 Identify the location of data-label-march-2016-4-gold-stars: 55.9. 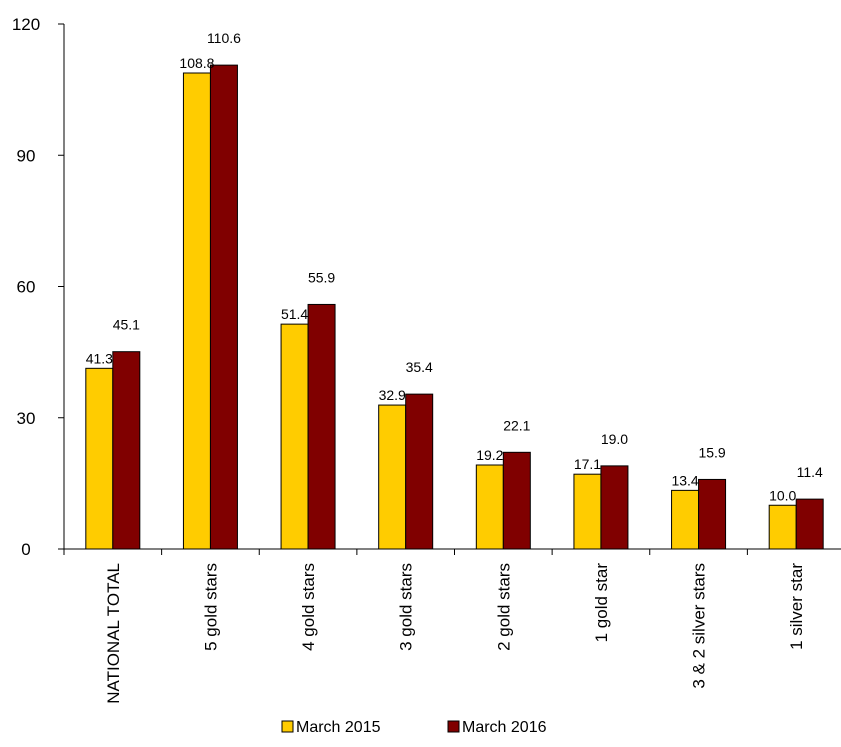
(321, 277).